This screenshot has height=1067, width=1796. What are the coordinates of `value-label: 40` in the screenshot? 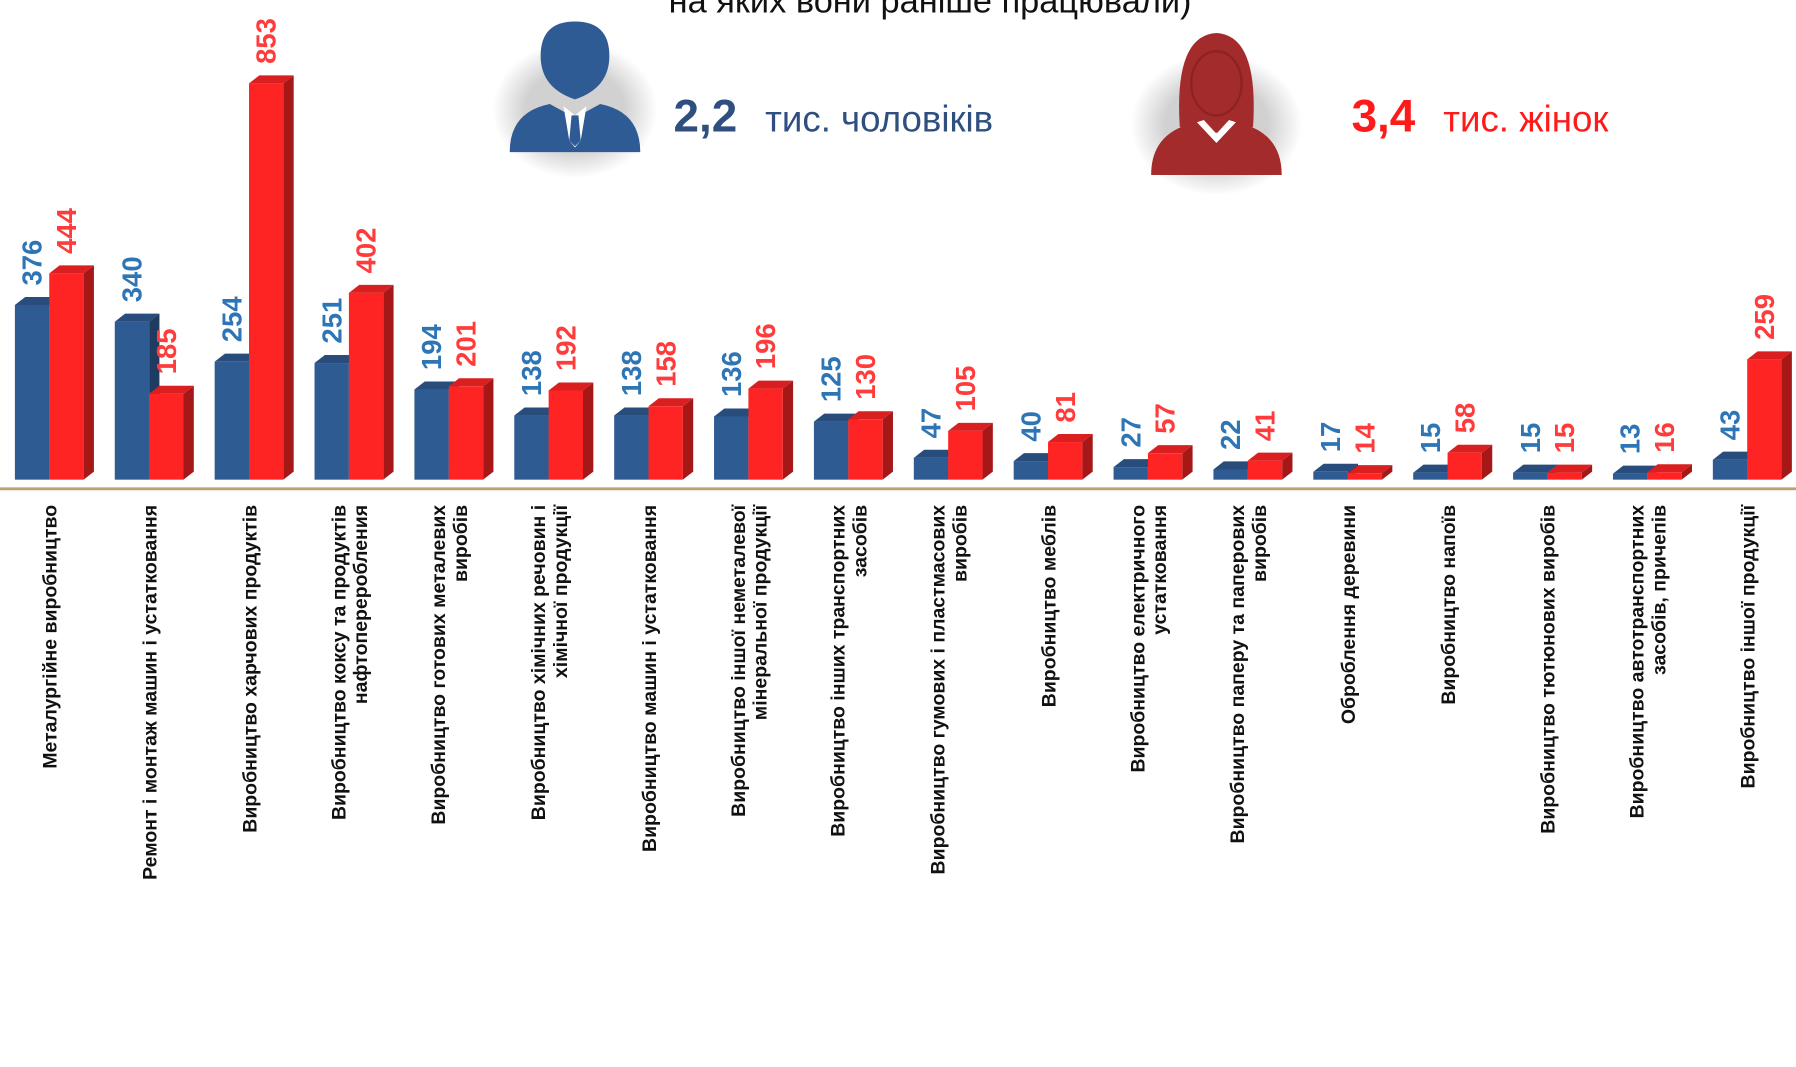 It's located at (1030, 426).